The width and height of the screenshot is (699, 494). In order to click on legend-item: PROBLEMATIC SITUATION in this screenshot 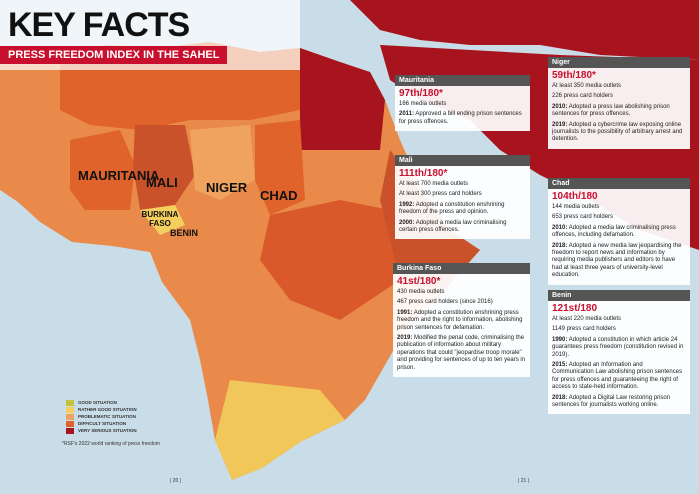, I will do `click(101, 416)`.